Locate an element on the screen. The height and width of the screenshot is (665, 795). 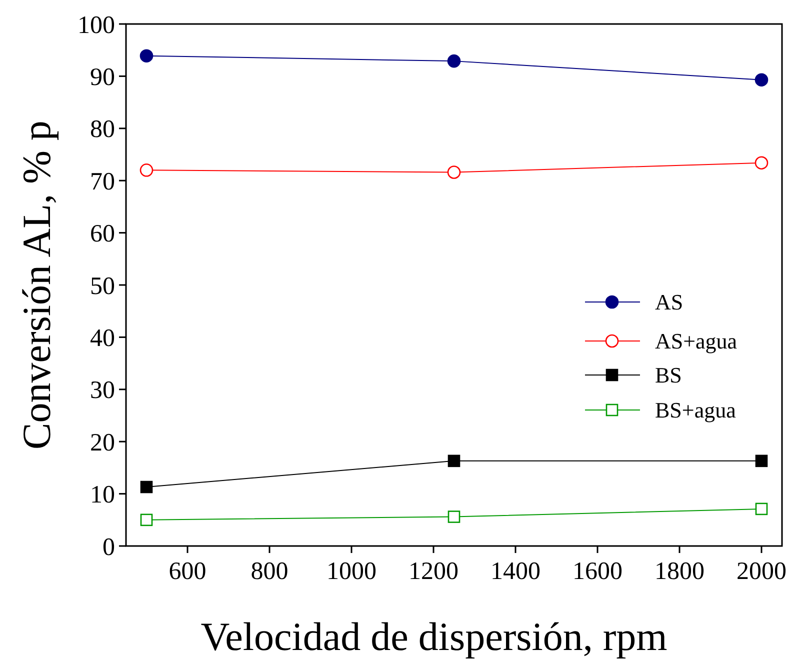
x-tick-label: 1400 is located at coordinates (515, 571).